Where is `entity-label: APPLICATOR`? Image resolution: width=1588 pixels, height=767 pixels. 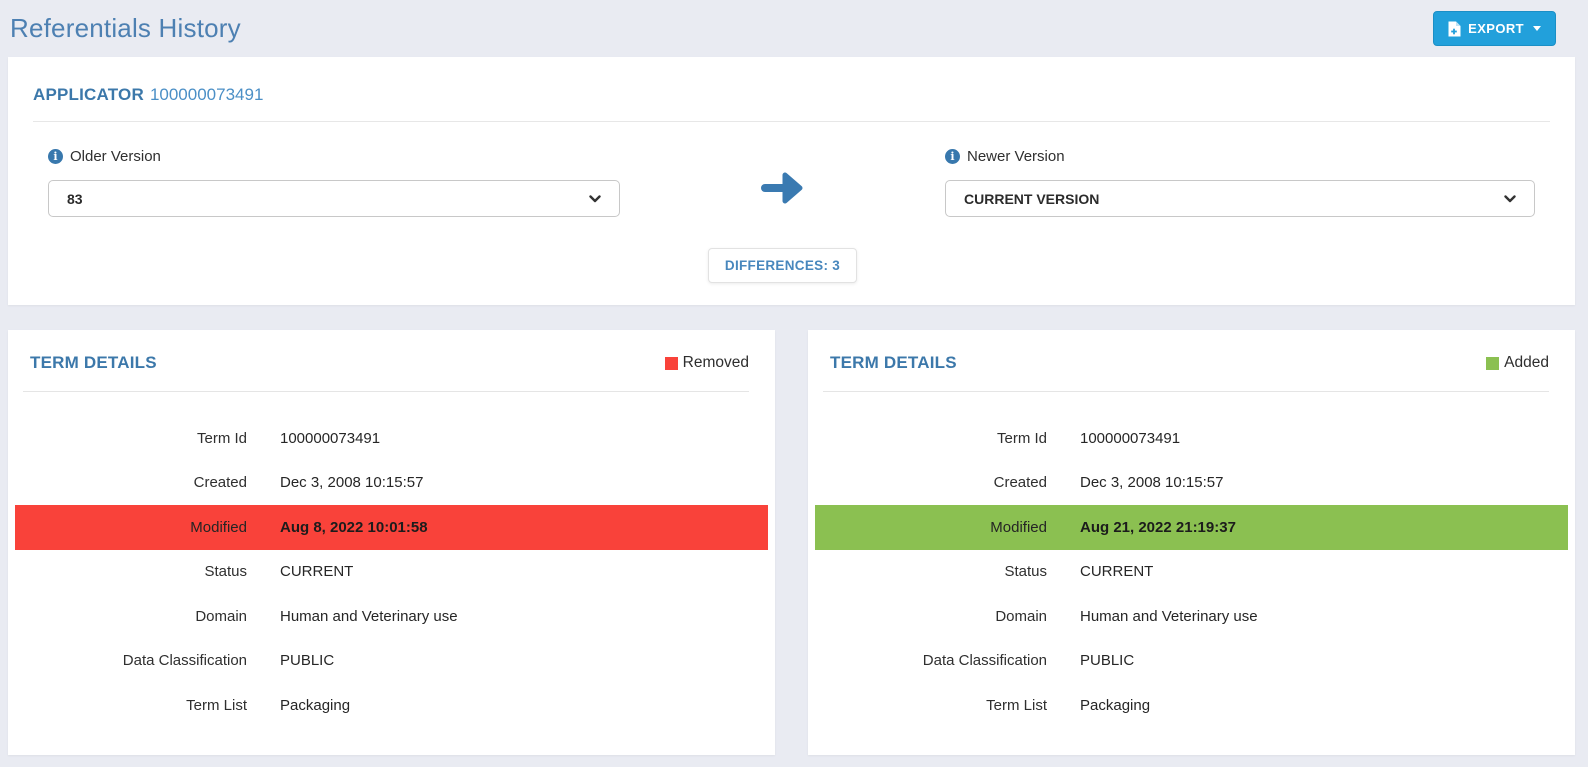 entity-label: APPLICATOR is located at coordinates (88, 94).